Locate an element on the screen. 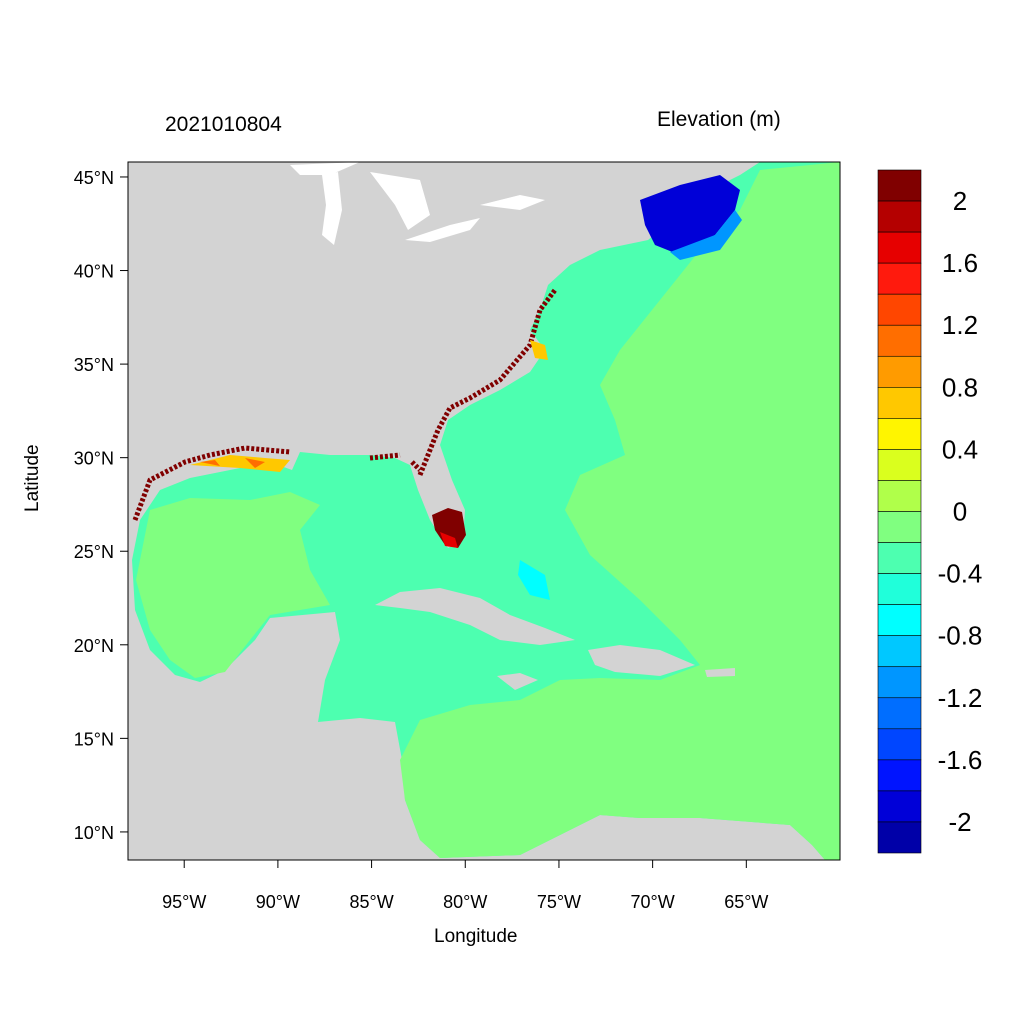  lake-huron is located at coordinates (400, 201).